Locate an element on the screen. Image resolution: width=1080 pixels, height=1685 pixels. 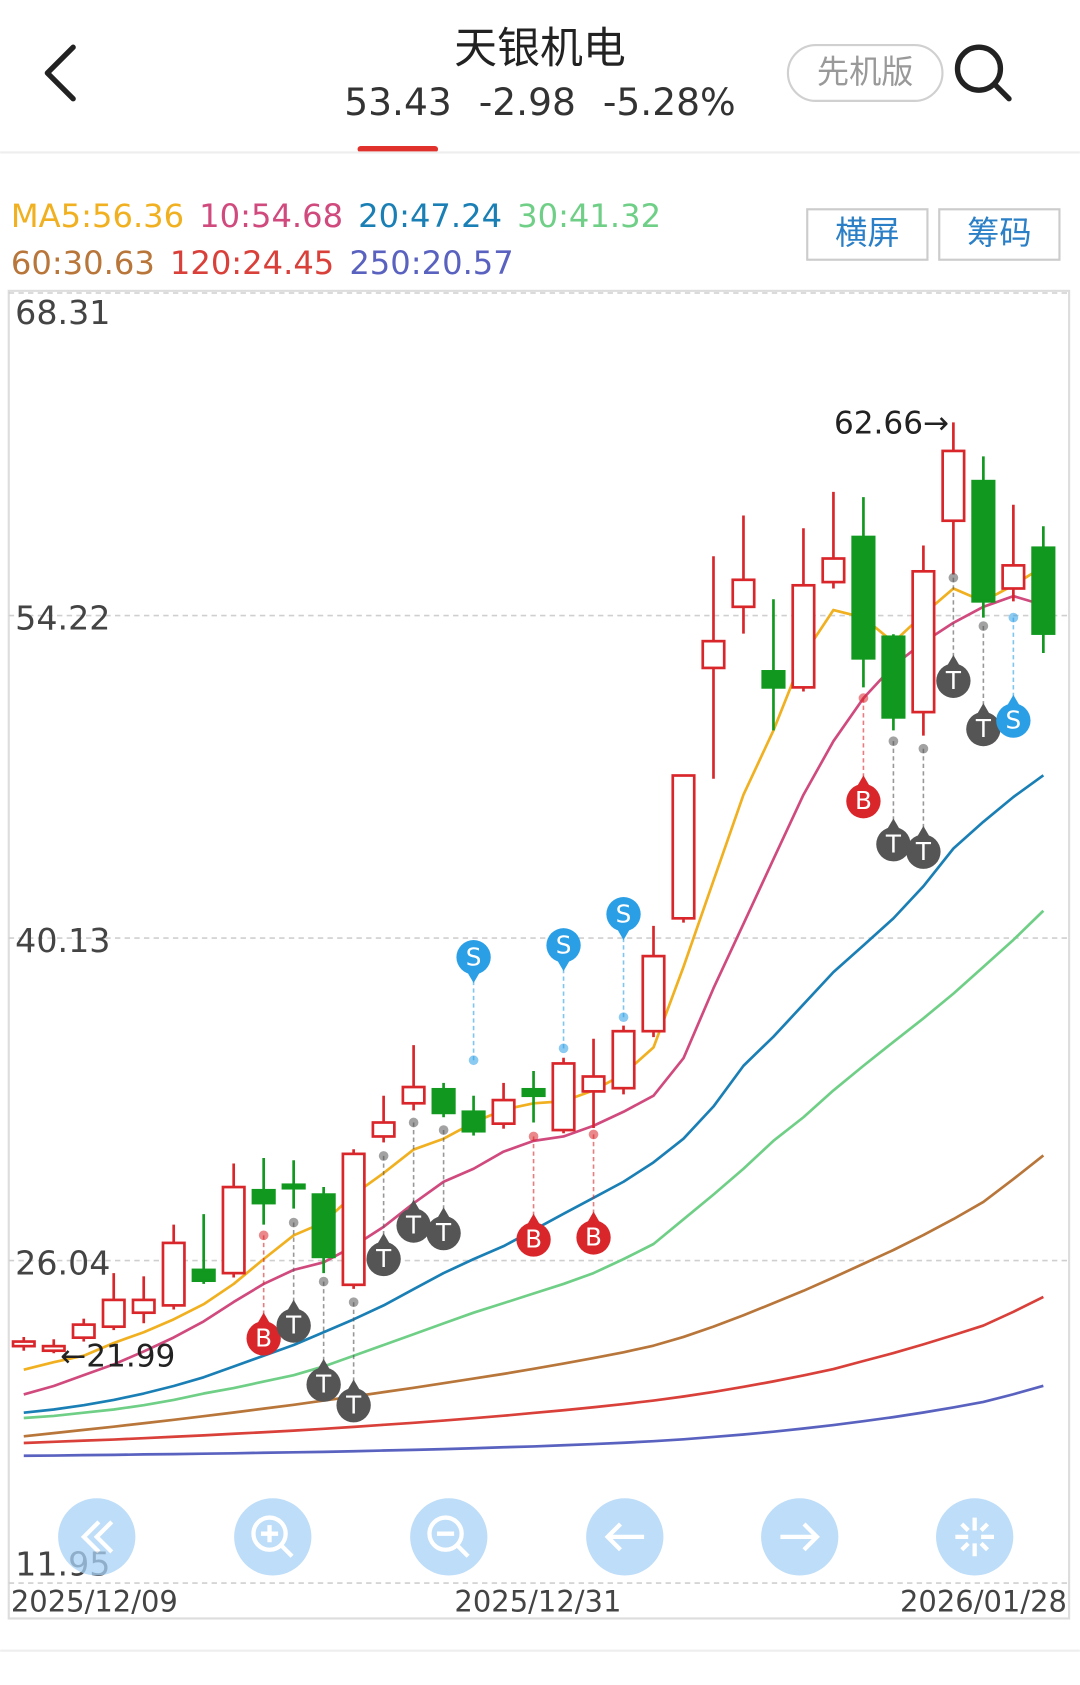
x-tick-label: 2025/12/31 is located at coordinates (537, 1601).